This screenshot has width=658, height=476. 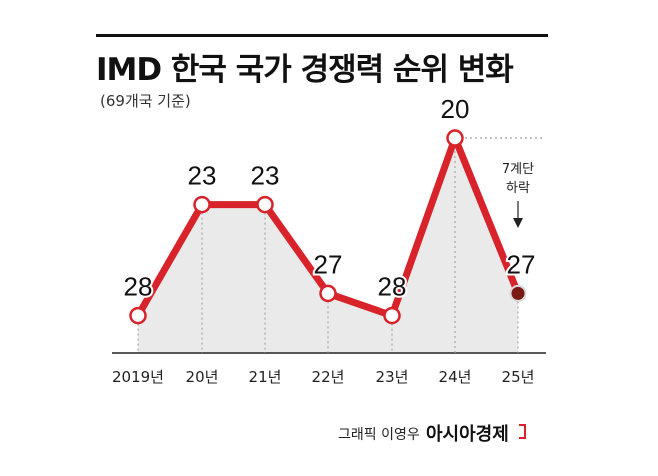 I want to click on data-label-2: 23, so click(x=265, y=176).